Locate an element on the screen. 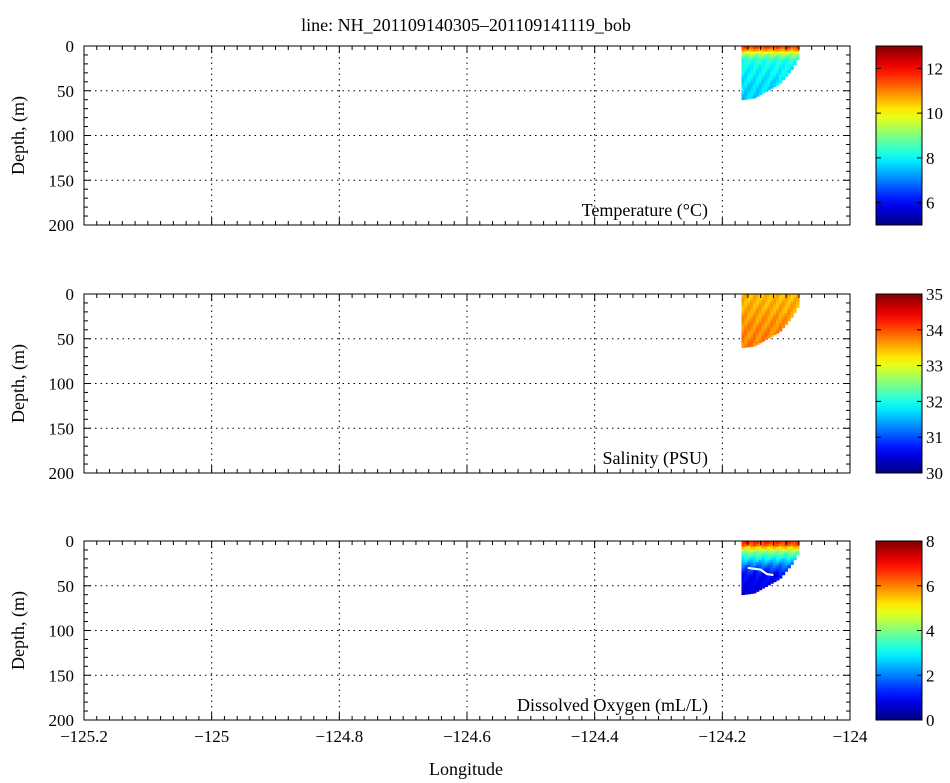  colorbar-tick-label: 12 is located at coordinates (934, 68).